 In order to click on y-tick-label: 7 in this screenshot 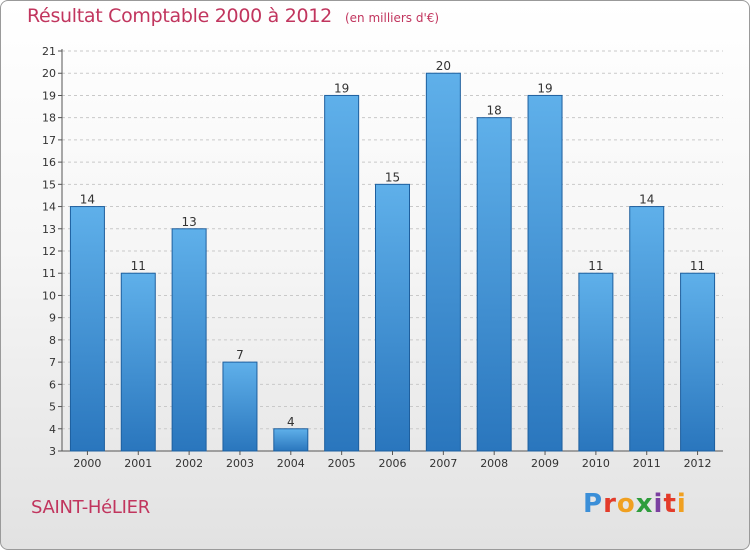, I will do `click(52, 362)`.